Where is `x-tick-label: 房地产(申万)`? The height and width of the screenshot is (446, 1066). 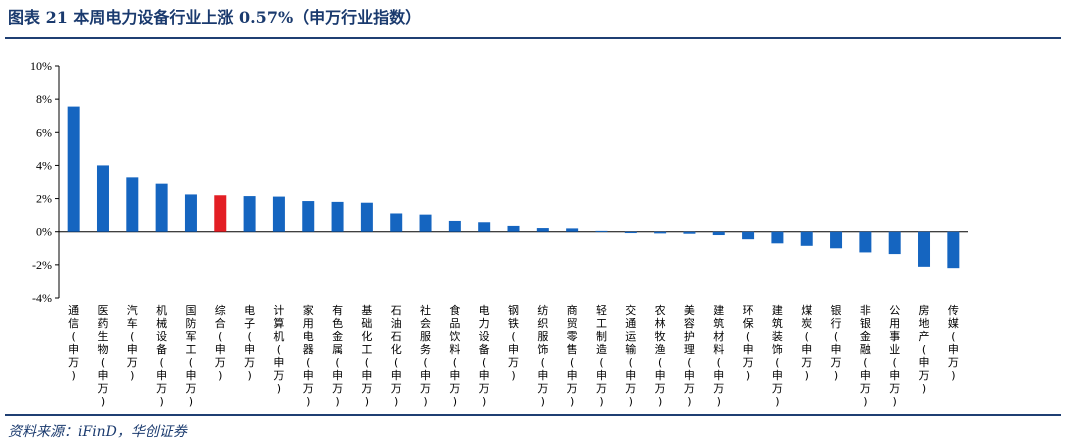 x-tick-label: 房地产(申万) is located at coordinates (924, 349).